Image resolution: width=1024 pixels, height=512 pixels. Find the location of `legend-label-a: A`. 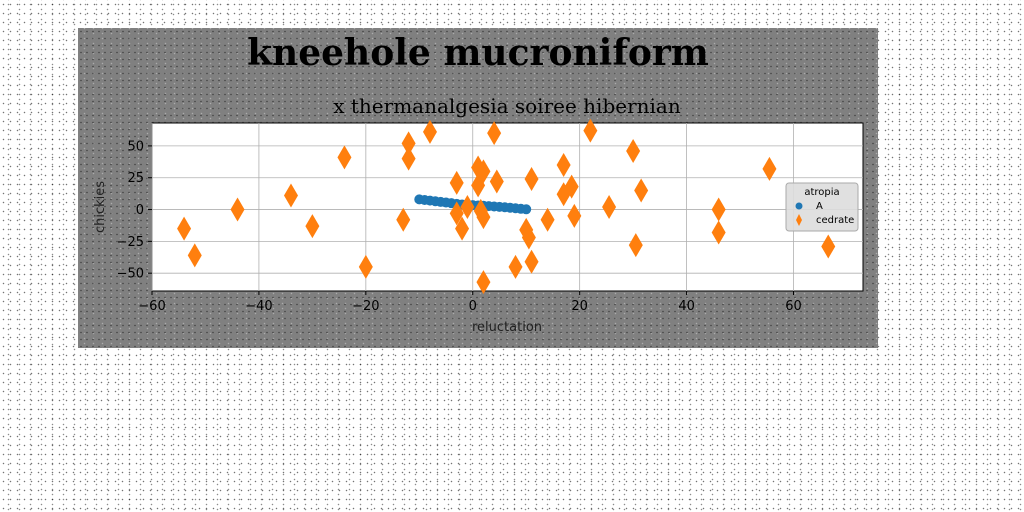

legend-label-a: A is located at coordinates (819, 206).